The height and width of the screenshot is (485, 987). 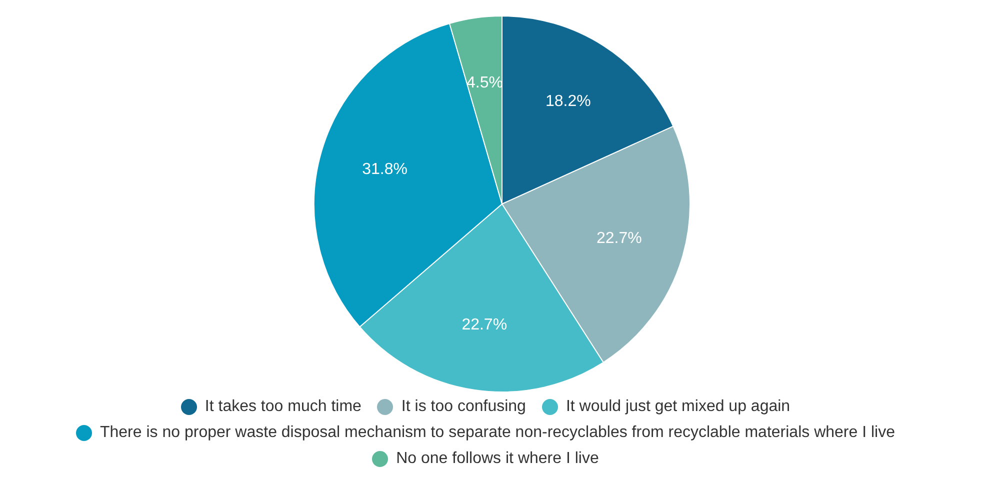 I want to click on data-label: 18.2%, so click(x=568, y=101).